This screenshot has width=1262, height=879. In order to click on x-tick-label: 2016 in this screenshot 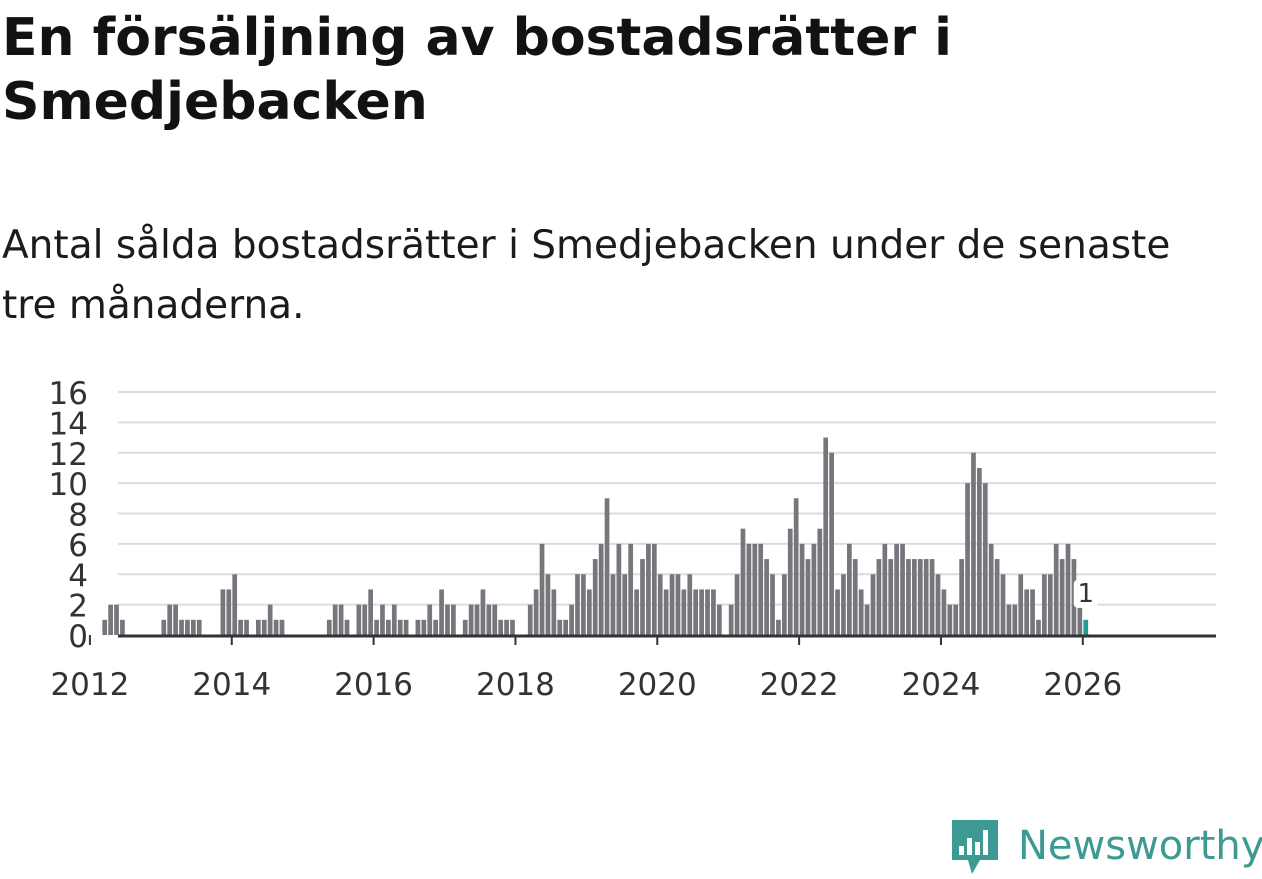, I will do `click(373, 685)`.